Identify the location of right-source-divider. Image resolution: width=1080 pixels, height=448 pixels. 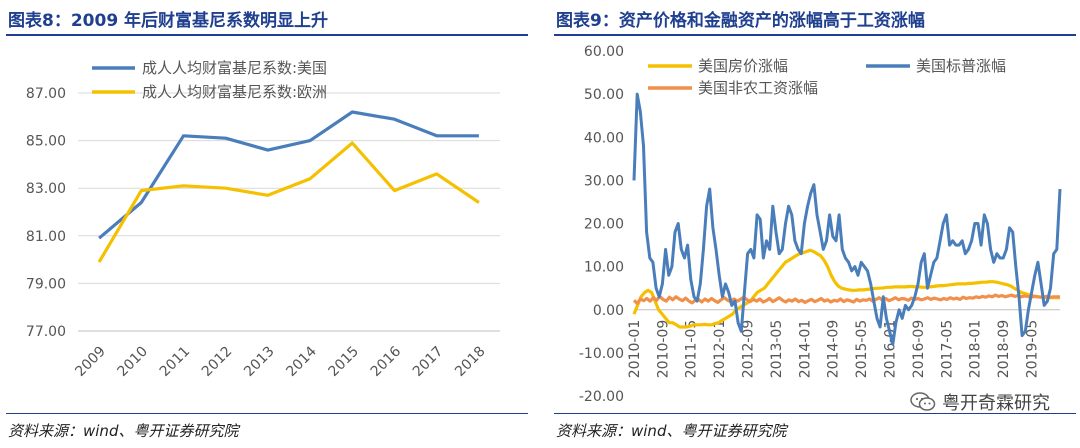
(815, 413).